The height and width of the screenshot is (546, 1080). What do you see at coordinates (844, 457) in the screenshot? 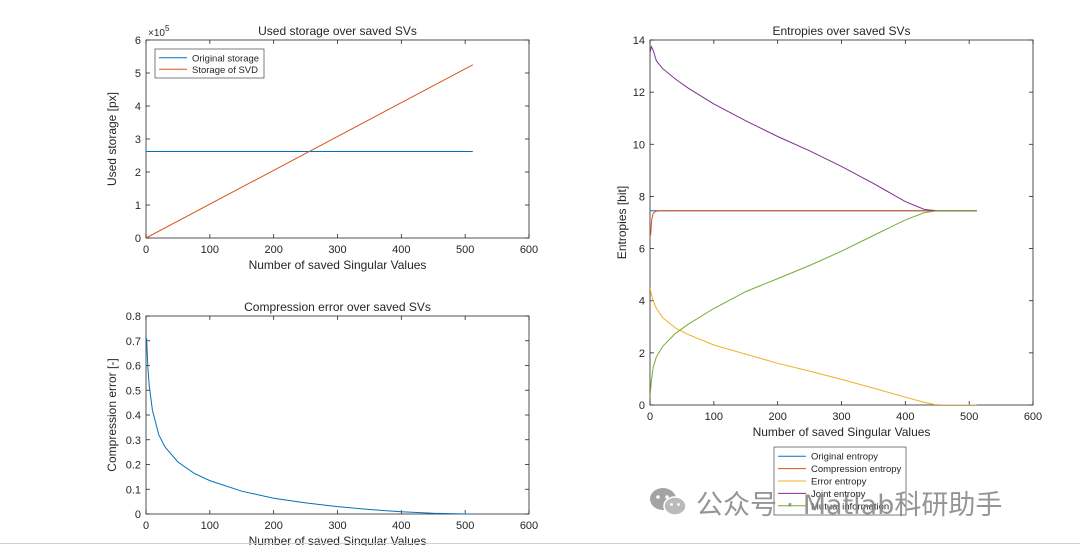
I see `legend-label: Original entropy` at bounding box center [844, 457].